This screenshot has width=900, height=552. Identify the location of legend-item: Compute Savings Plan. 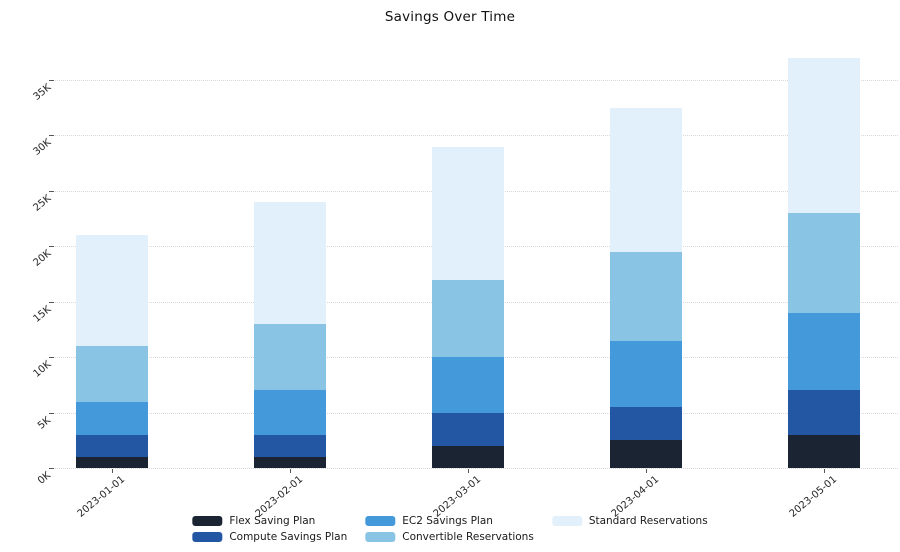
(269, 536).